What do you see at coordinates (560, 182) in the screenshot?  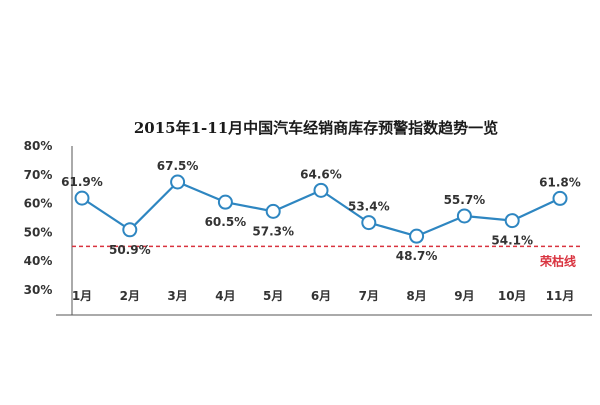 I see `data-label: 61.8%` at bounding box center [560, 182].